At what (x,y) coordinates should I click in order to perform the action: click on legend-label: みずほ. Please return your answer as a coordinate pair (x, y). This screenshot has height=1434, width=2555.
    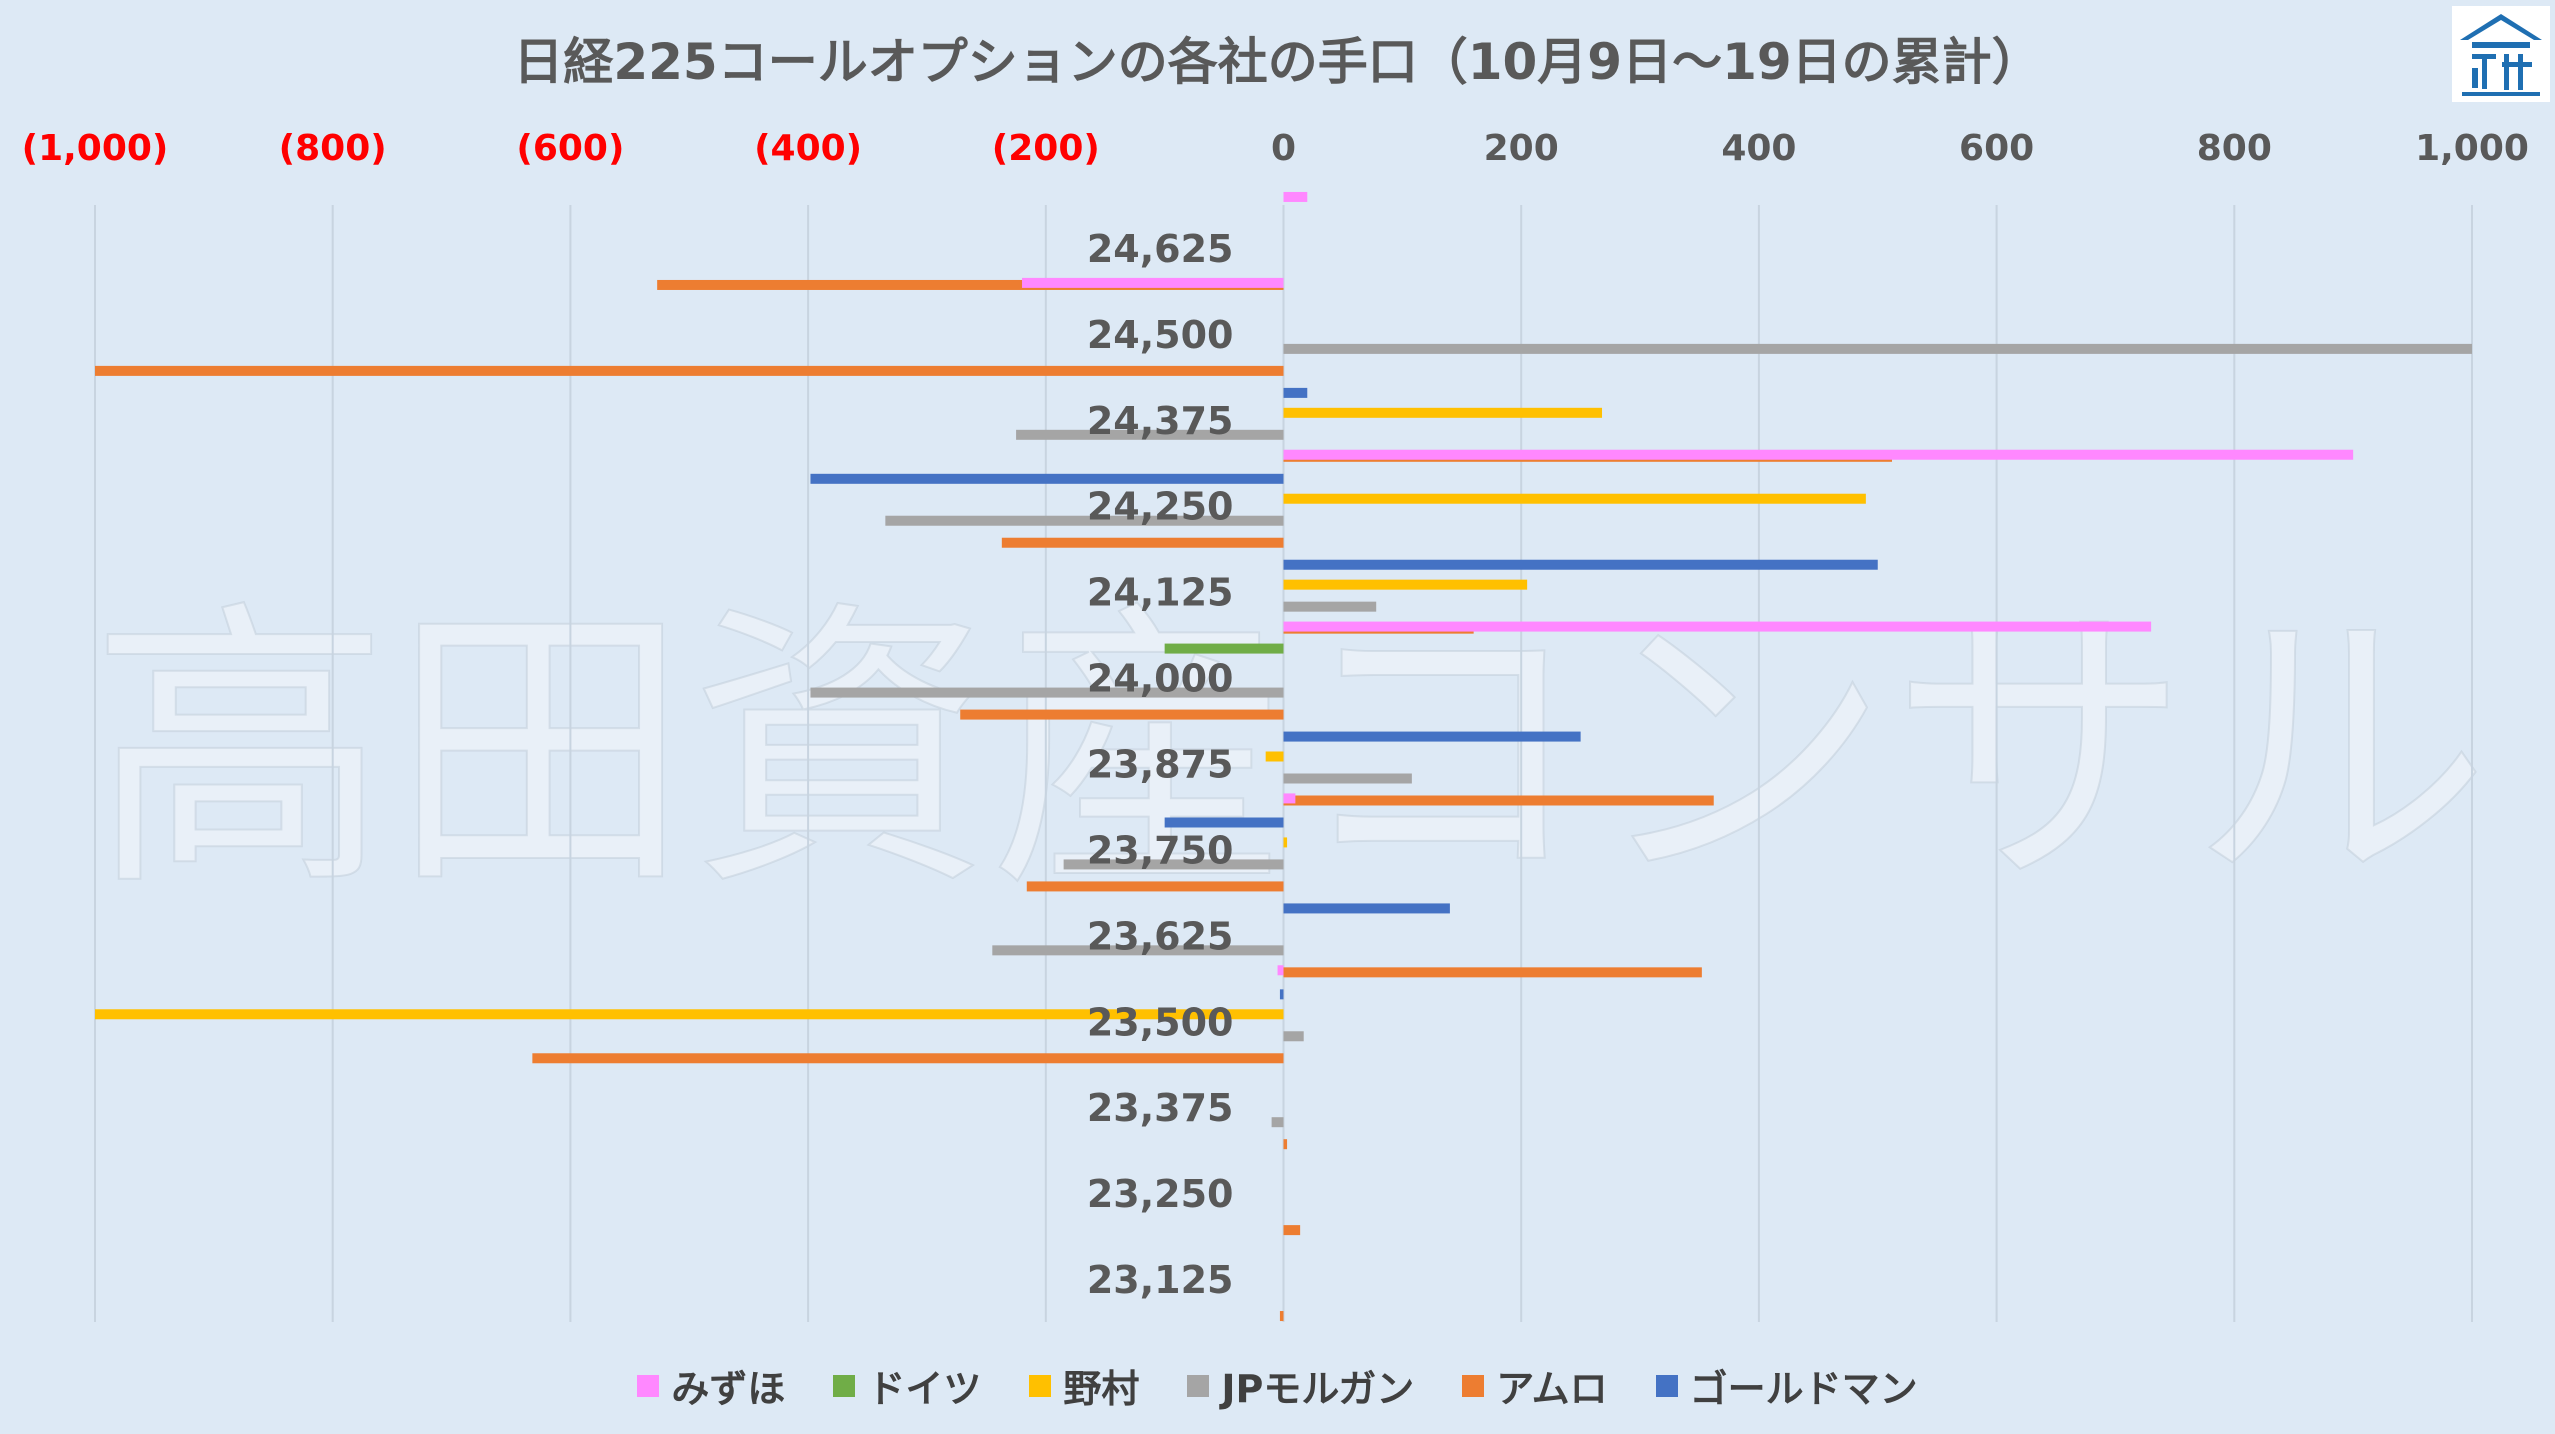
    Looking at the image, I should click on (728, 1389).